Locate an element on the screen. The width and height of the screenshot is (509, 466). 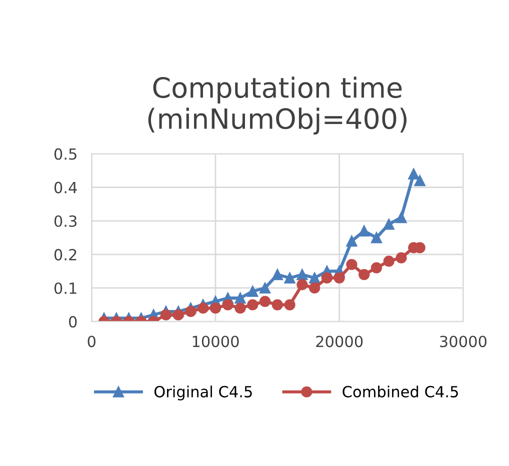
x-tick-label: 20000 is located at coordinates (339, 342).